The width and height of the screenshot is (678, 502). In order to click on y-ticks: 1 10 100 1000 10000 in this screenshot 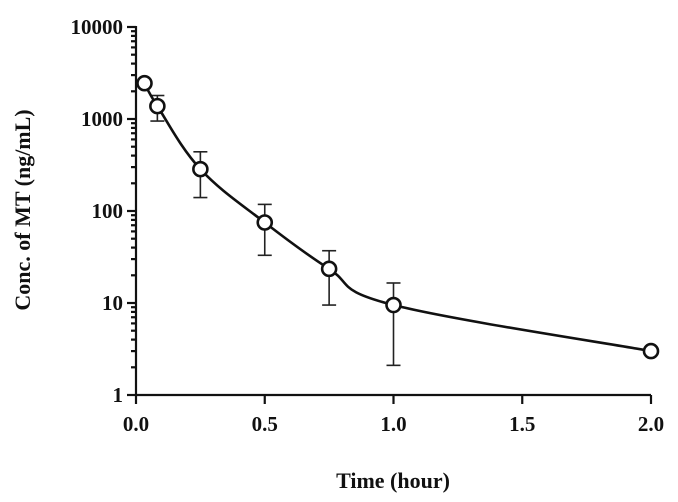, I will do `click(103, 211)`.